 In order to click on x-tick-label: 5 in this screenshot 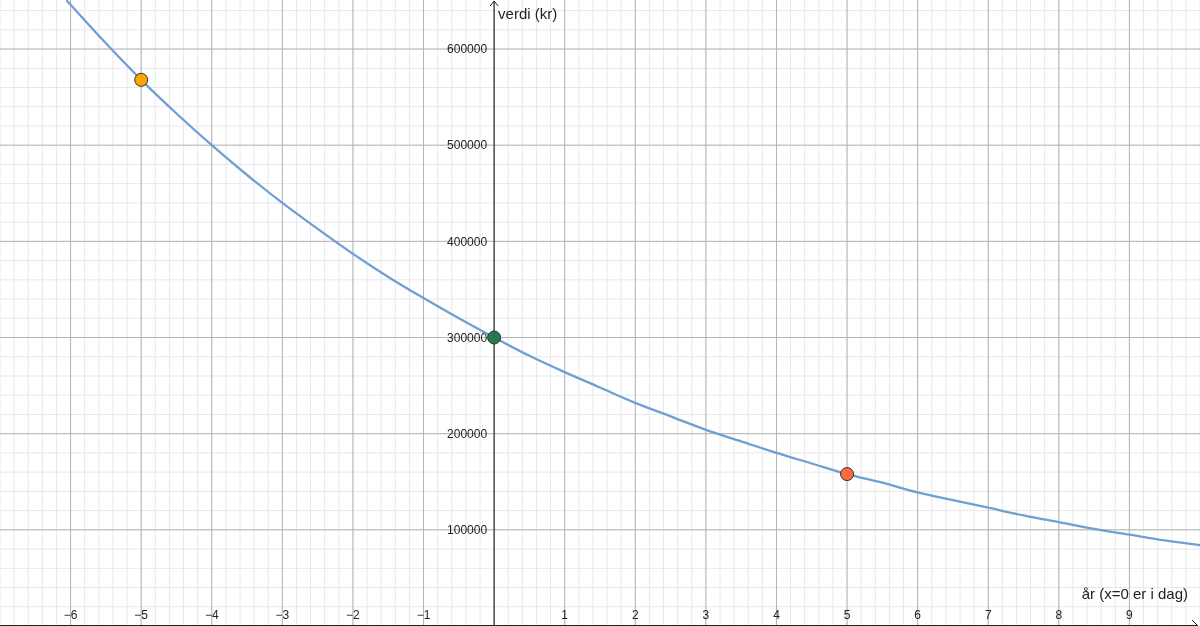, I will do `click(847, 615)`.